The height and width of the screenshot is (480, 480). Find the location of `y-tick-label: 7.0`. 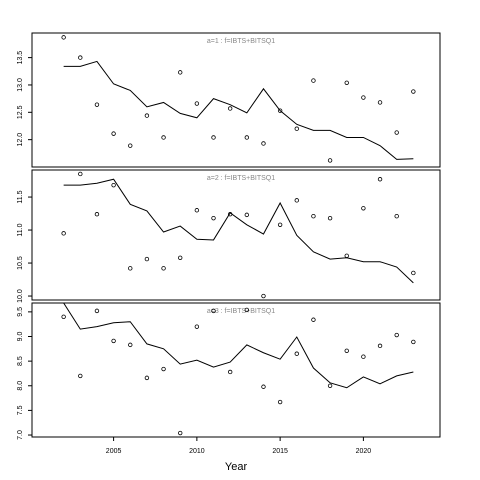

y-tick-label: 7.0 is located at coordinates (20, 435).